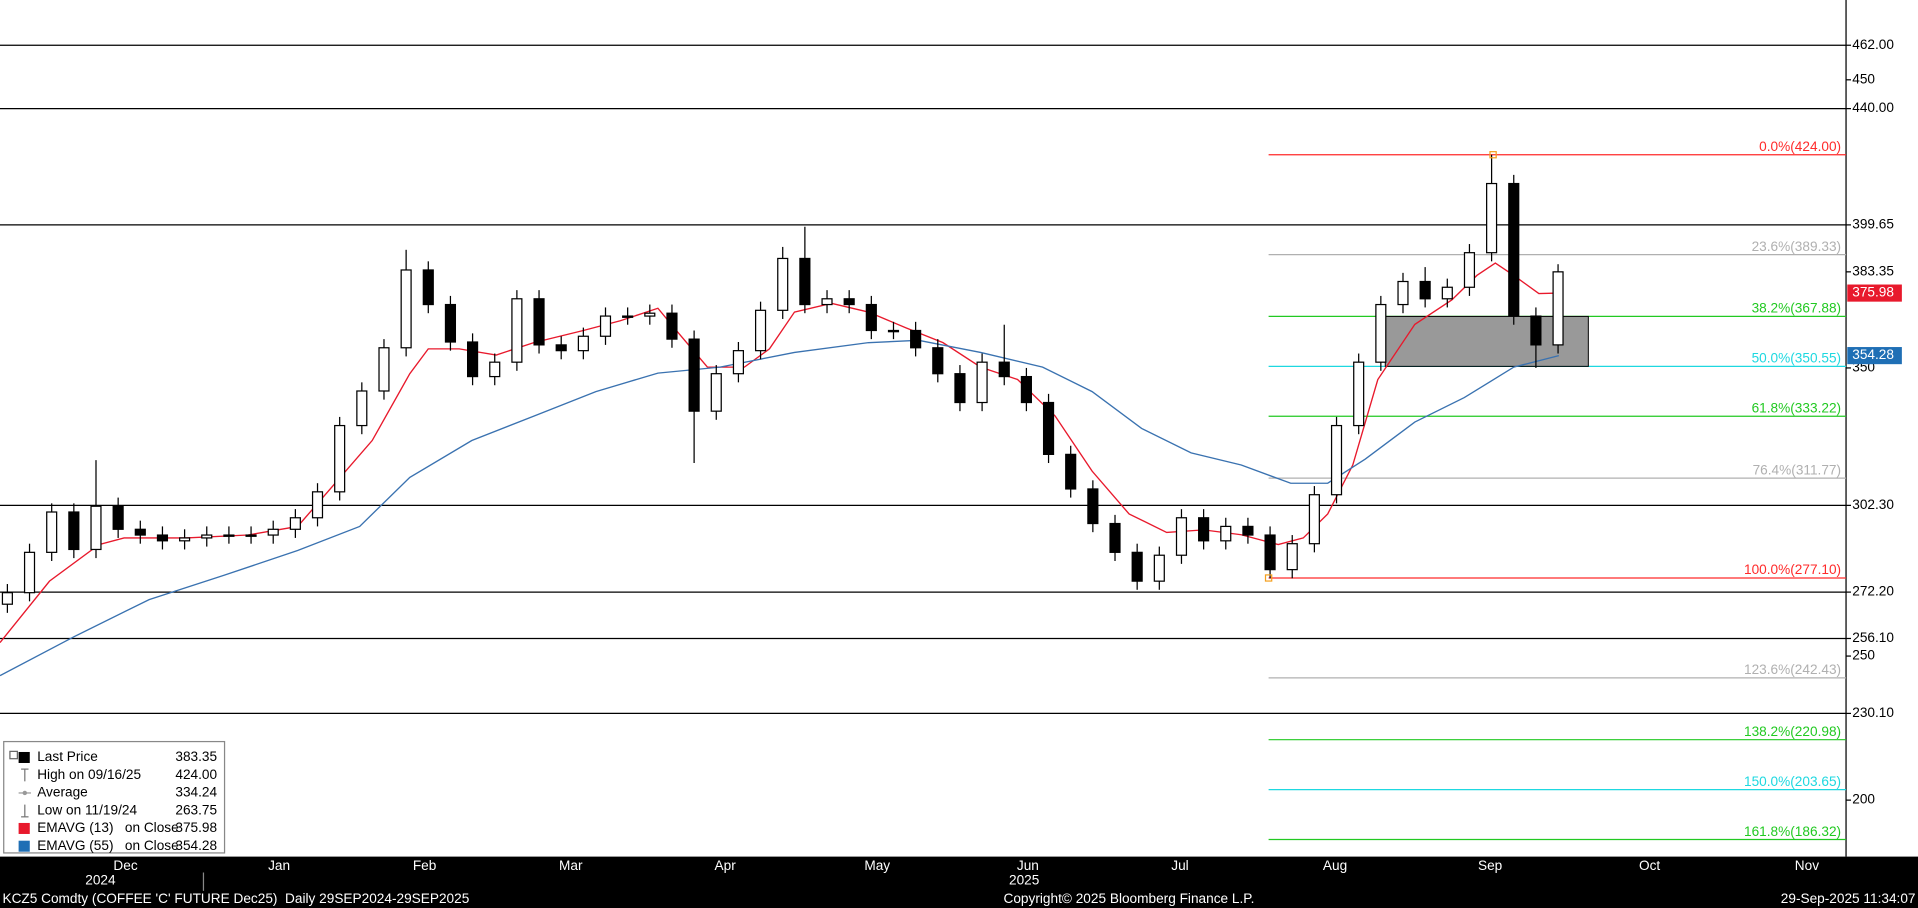  What do you see at coordinates (1024, 880) in the screenshot?
I see `year-label: 2025` at bounding box center [1024, 880].